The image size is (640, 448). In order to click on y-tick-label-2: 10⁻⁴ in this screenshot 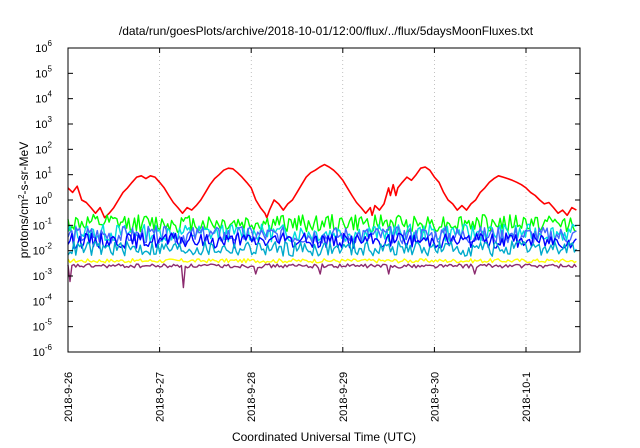, I will do `click(43, 300)`.